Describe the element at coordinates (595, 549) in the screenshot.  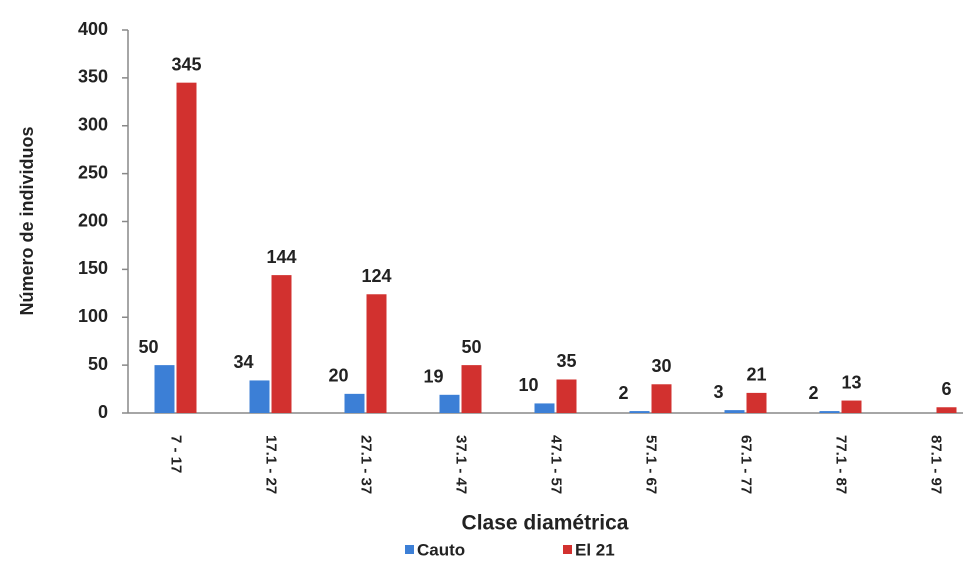
I see `legend-label: El 21` at that location.